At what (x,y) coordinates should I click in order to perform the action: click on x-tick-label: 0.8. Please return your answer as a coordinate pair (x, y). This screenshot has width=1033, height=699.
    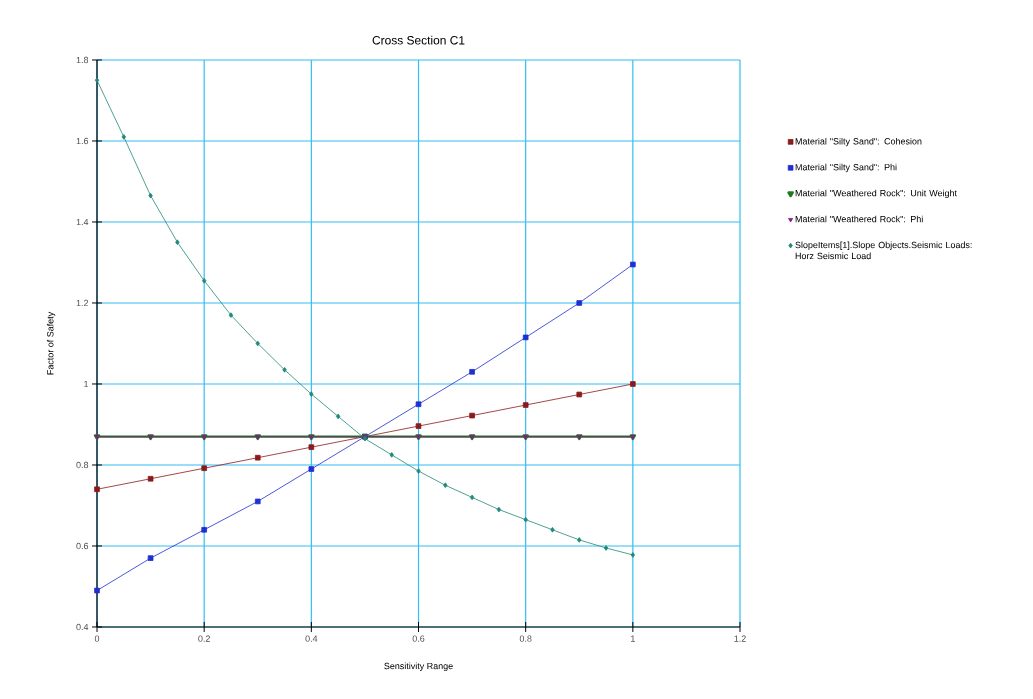
    Looking at the image, I should click on (525, 638).